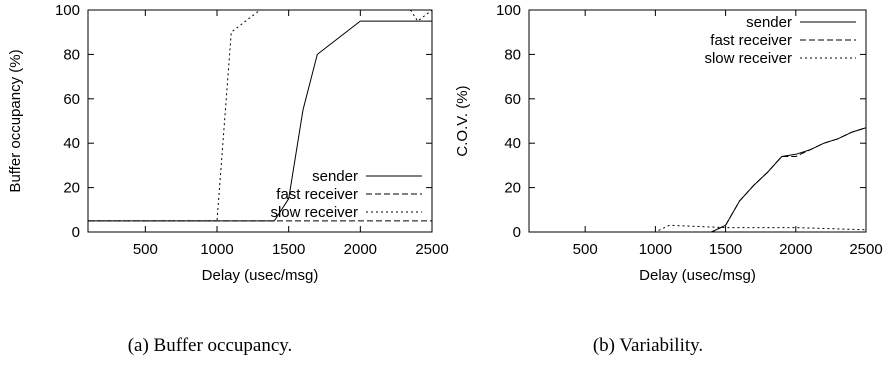 The height and width of the screenshot is (366, 891). I want to click on series-line-sender, so click(697, 179).